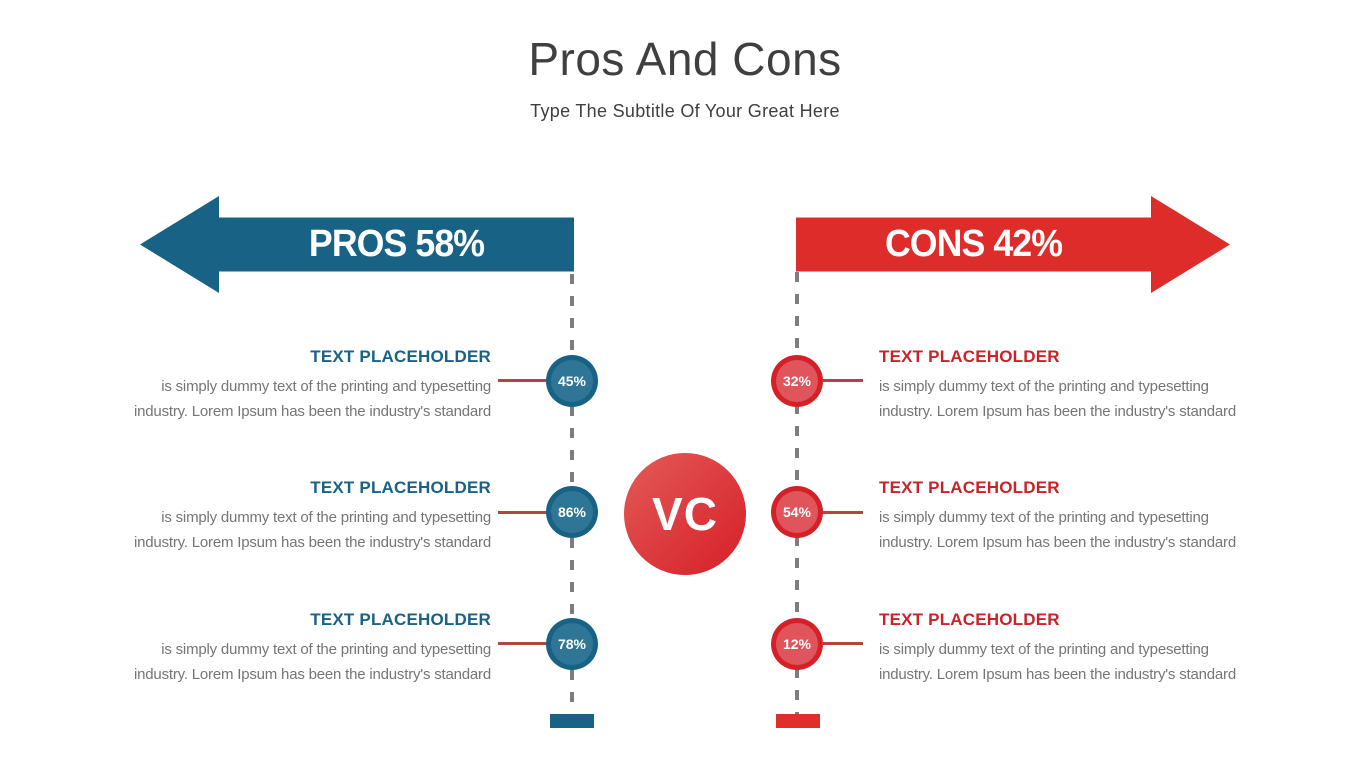  What do you see at coordinates (685, 59) in the screenshot?
I see `page-title: Pros And Cons` at bounding box center [685, 59].